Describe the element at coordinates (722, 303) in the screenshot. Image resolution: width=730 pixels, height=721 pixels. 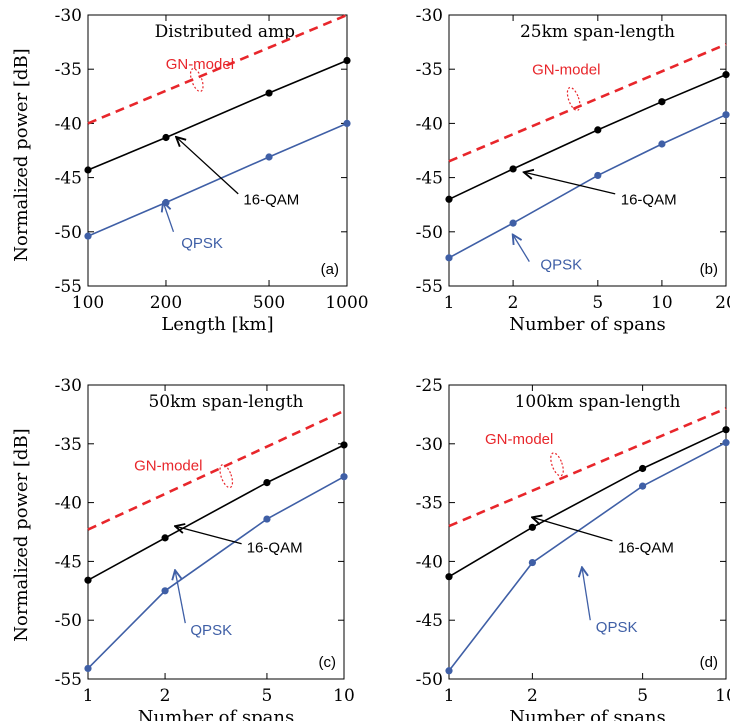
I see `x-tick-label: 20` at that location.